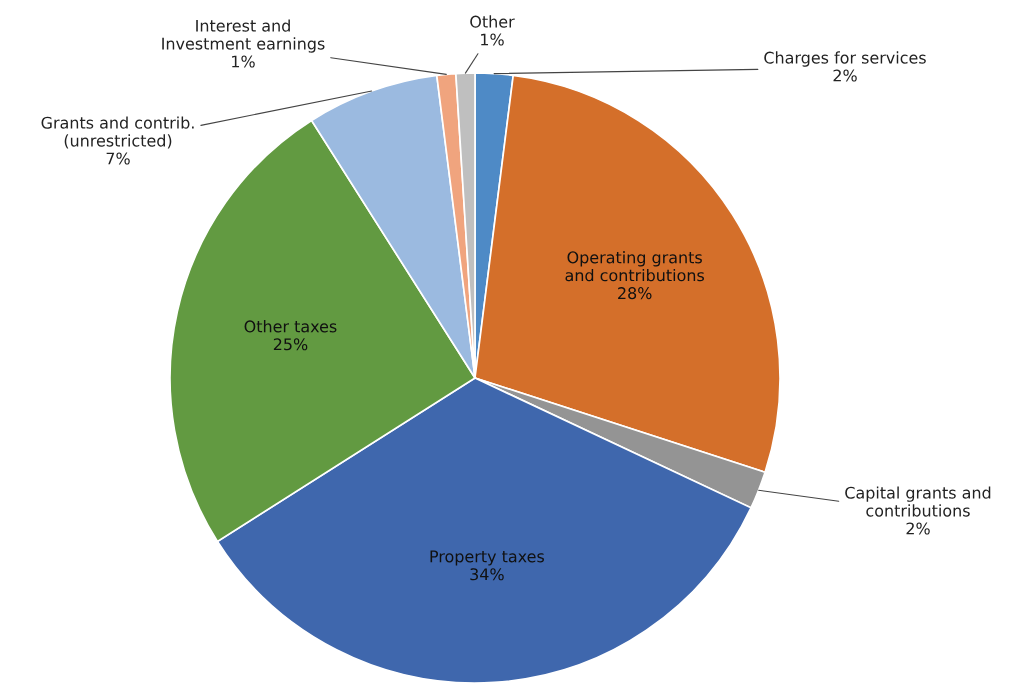 The width and height of the screenshot is (1021, 683). Describe the element at coordinates (635, 293) in the screenshot. I see `data-label: 28%` at that location.